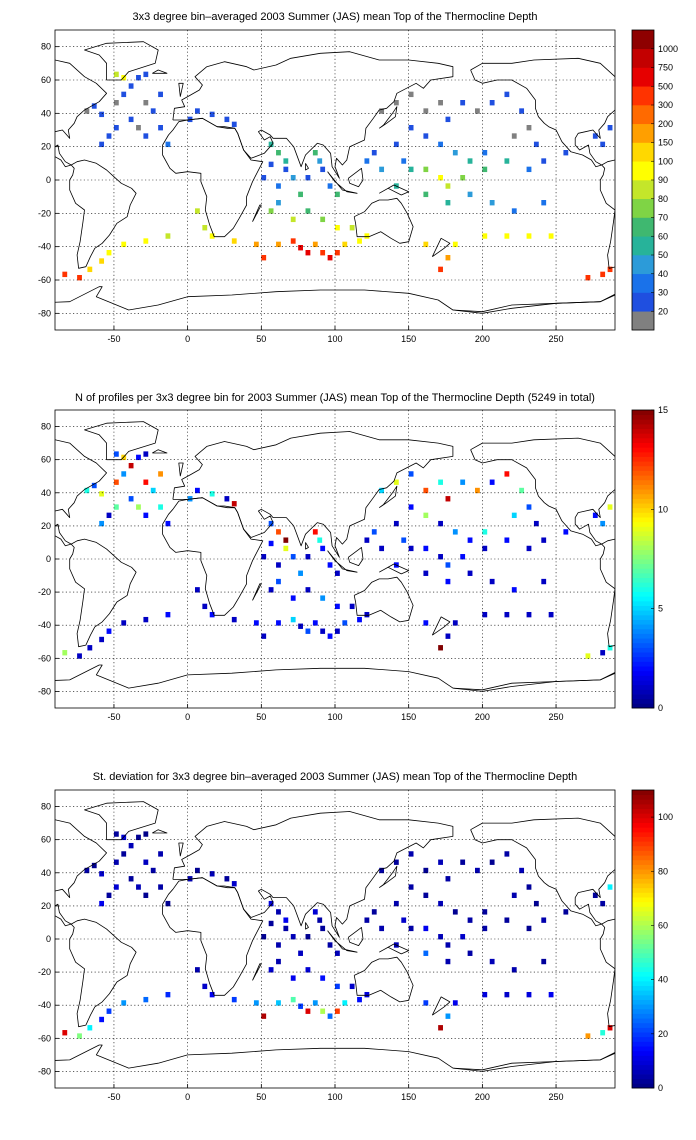 Image resolution: width=696 pixels, height=1140 pixels. What do you see at coordinates (663, 199) in the screenshot?
I see `colorbar-label: 80` at bounding box center [663, 199].